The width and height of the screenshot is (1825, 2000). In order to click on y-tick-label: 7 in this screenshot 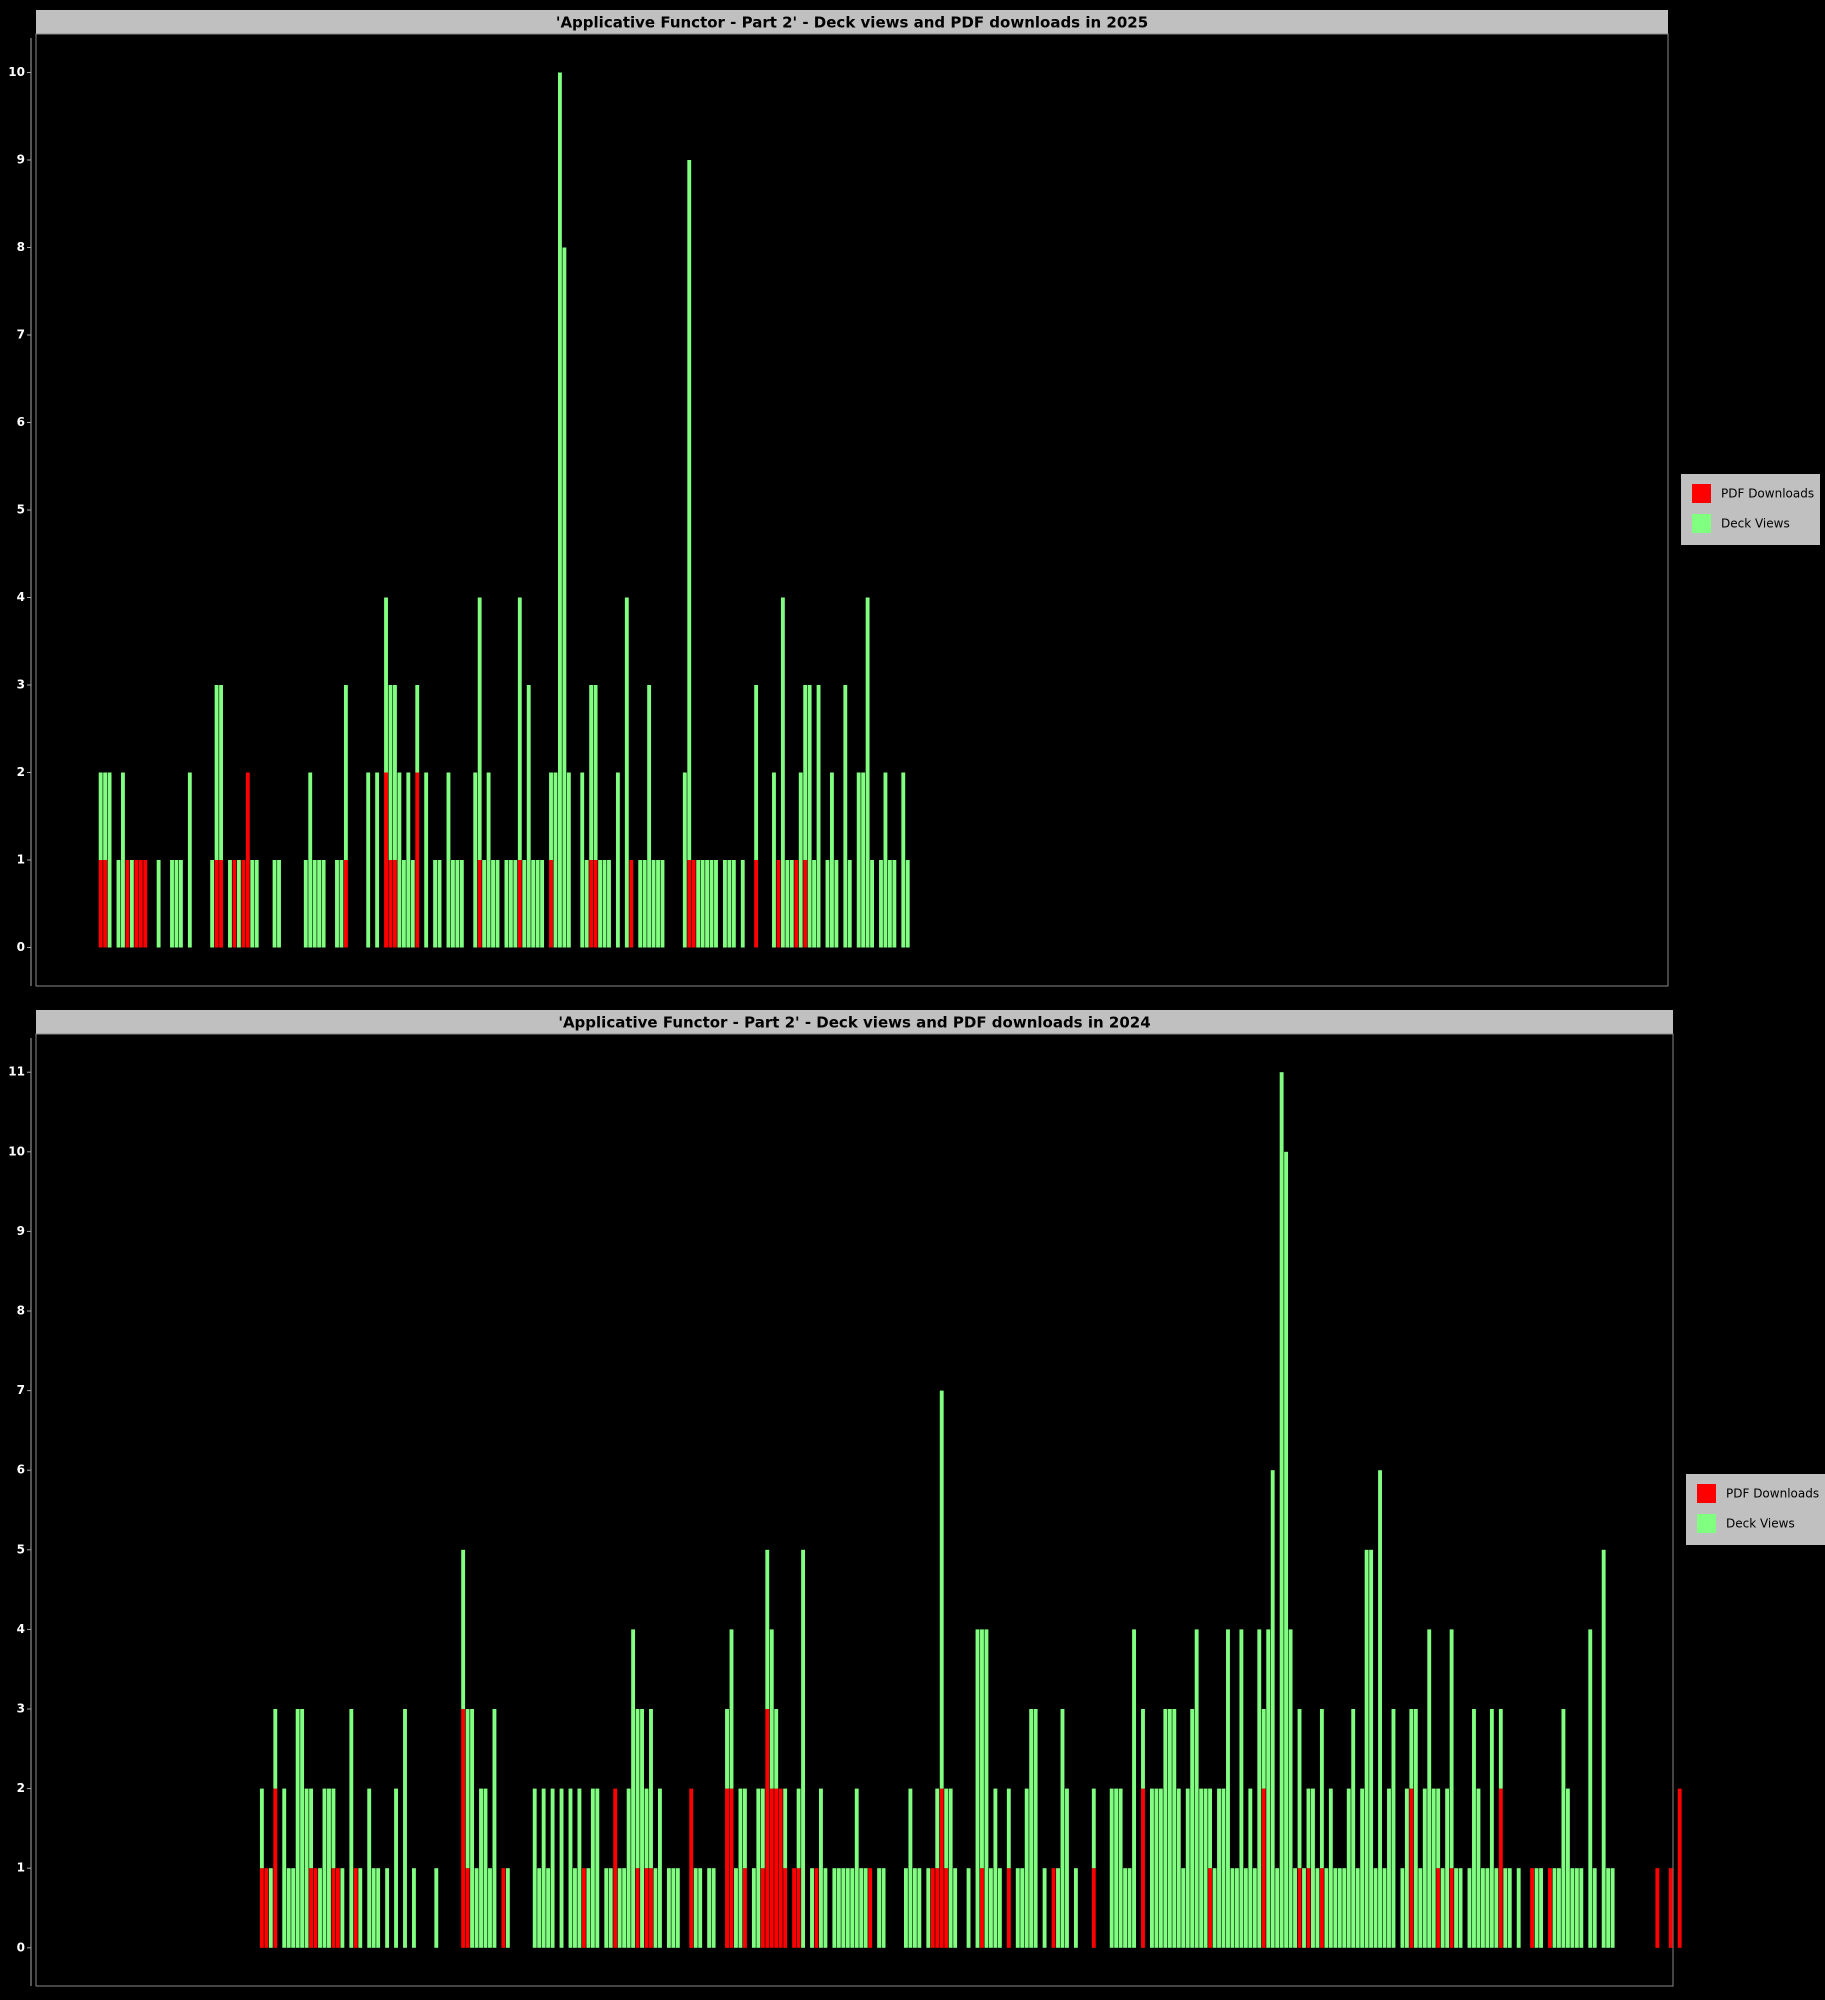, I will do `click(21, 335)`.